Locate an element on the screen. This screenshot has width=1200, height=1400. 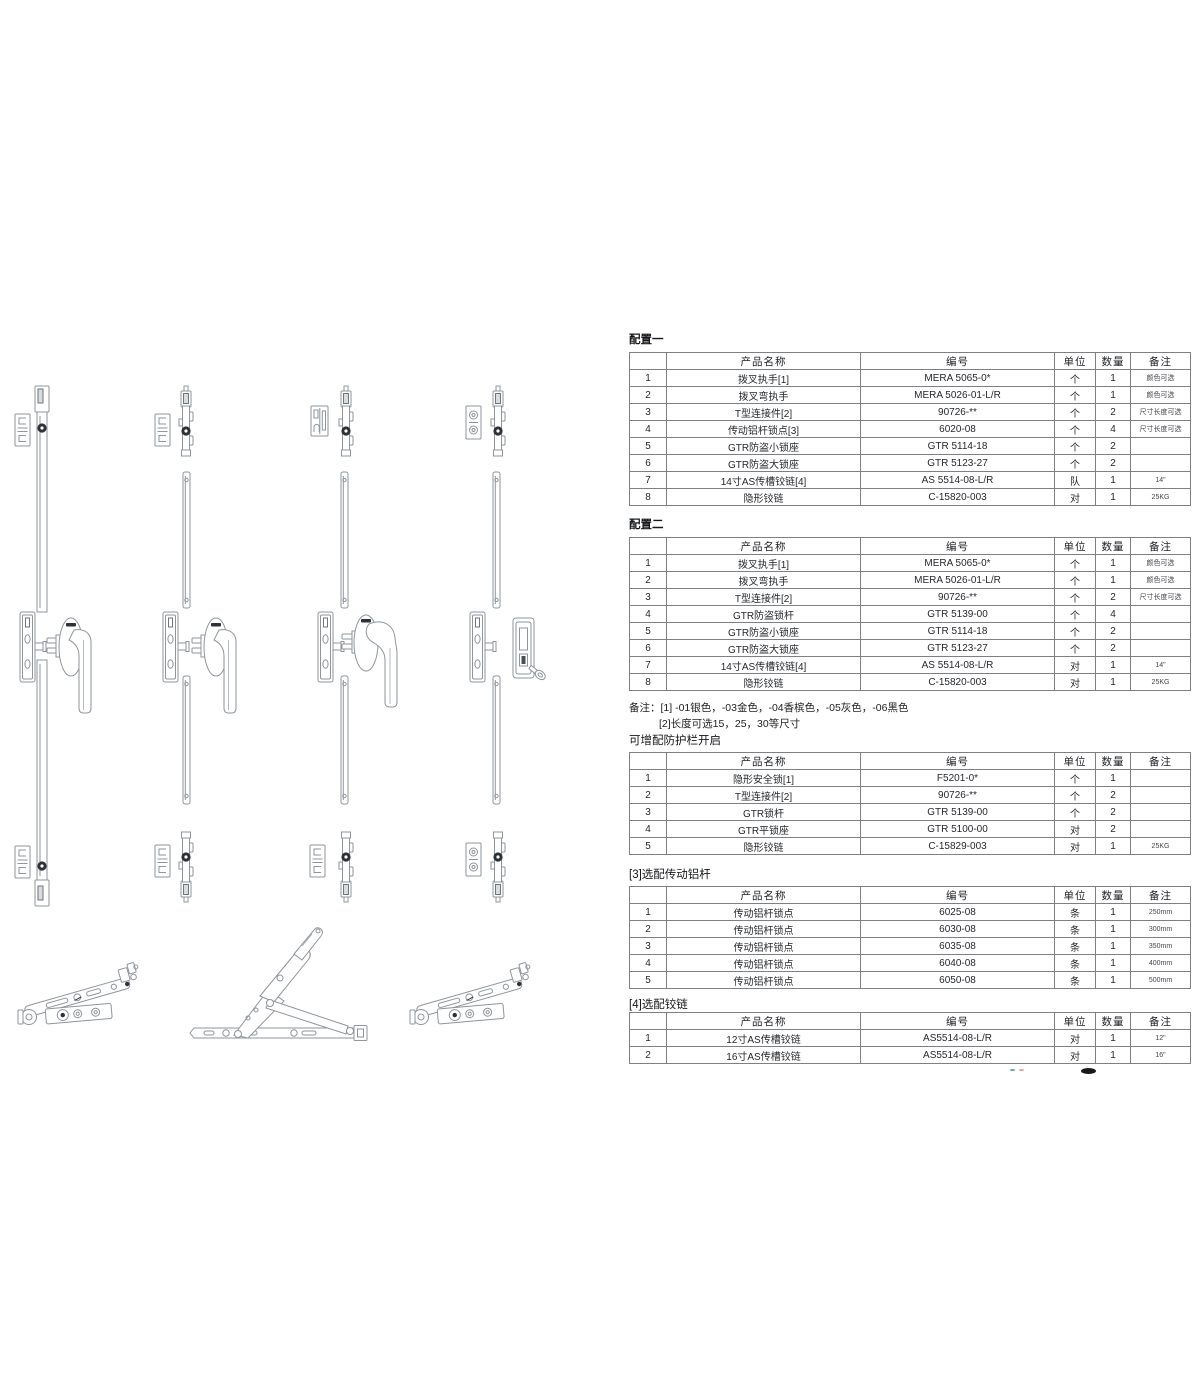
table-cell: 7 is located at coordinates (648, 665).